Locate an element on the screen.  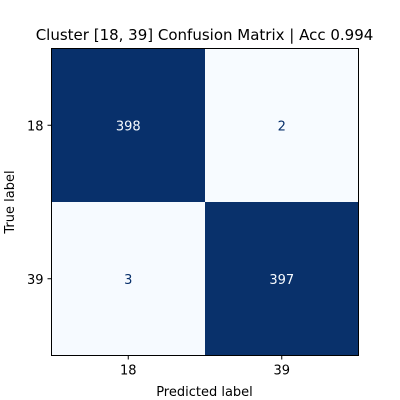
x-tick-label: 39 is located at coordinates (281, 371).